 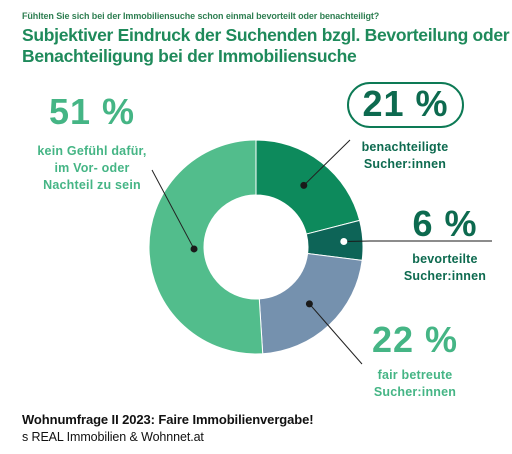 I want to click on chart-title-line-2: Benachteiligung bei der Immobiliensuche, so click(x=189, y=56).